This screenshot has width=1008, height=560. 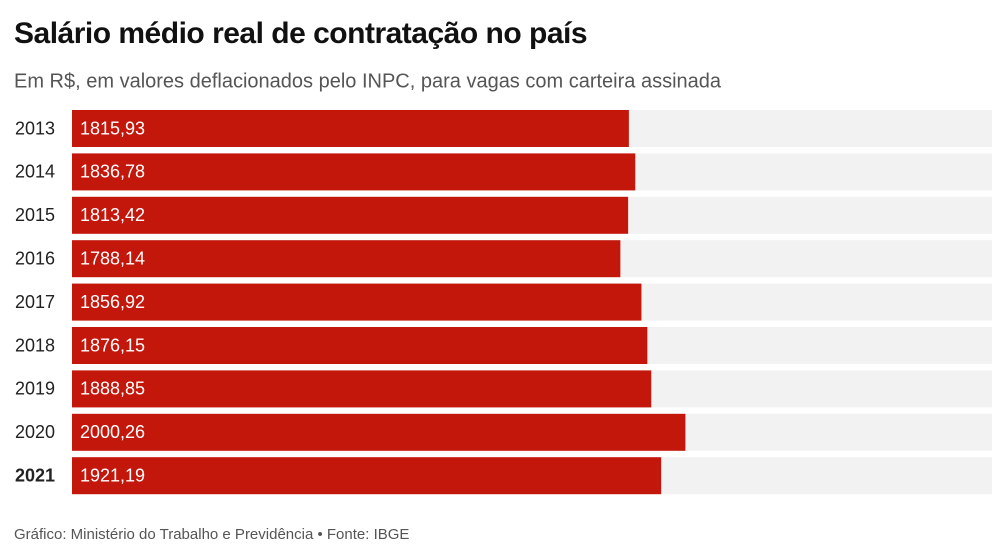 What do you see at coordinates (35, 215) in the screenshot?
I see `y-tick-label: 2015` at bounding box center [35, 215].